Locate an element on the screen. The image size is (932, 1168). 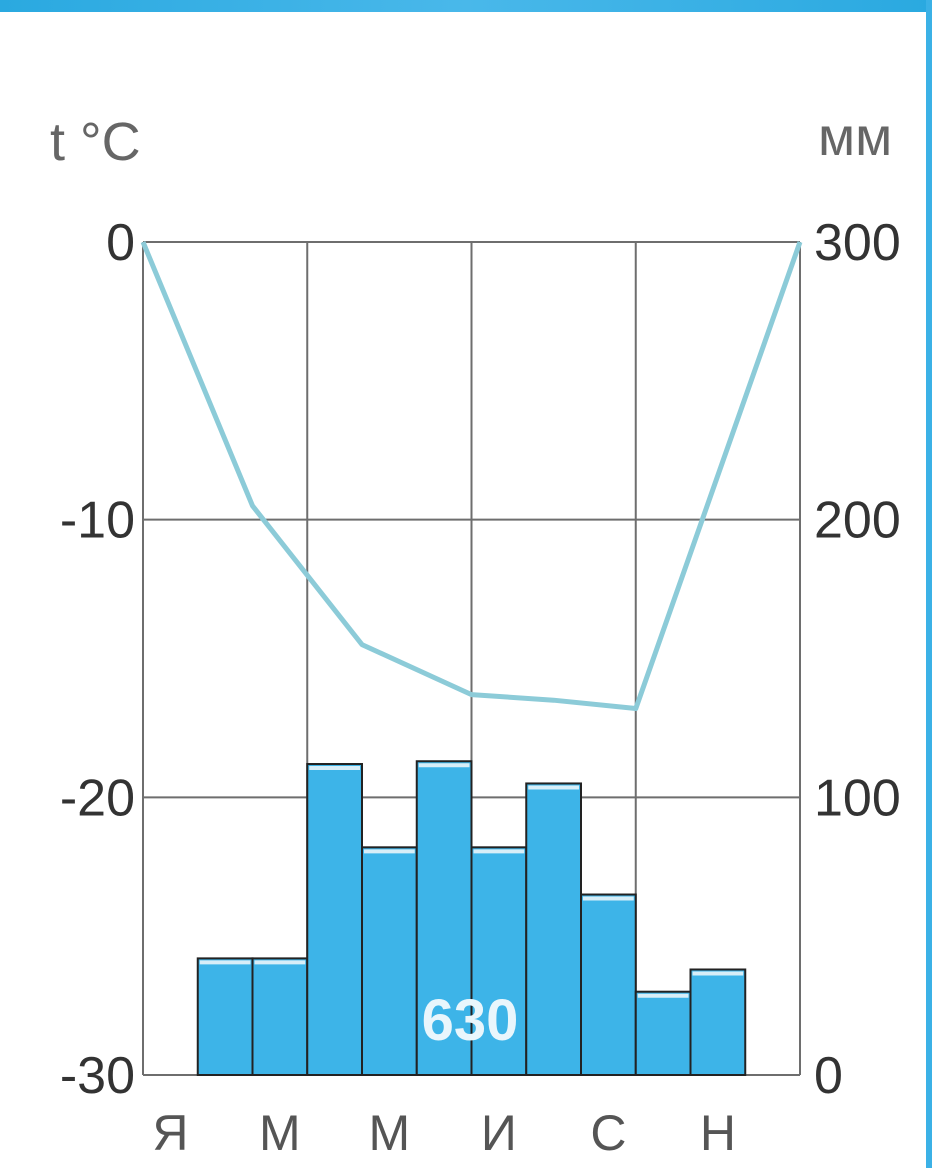
left-axis-ticks: 0 -10 -20 -30 is located at coordinates (97, 659).